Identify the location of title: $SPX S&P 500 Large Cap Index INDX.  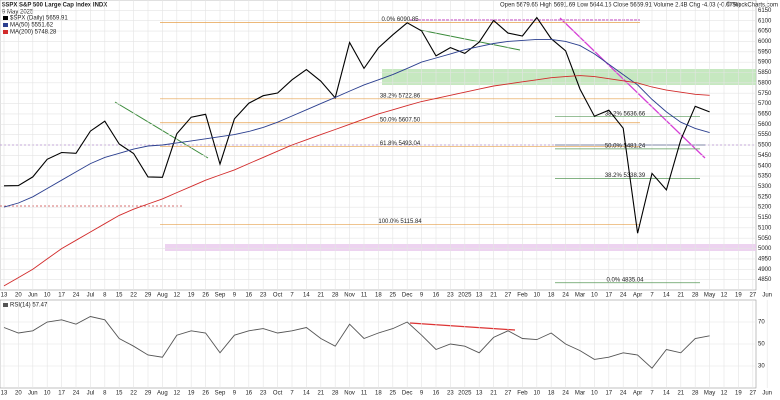
(54, 6).